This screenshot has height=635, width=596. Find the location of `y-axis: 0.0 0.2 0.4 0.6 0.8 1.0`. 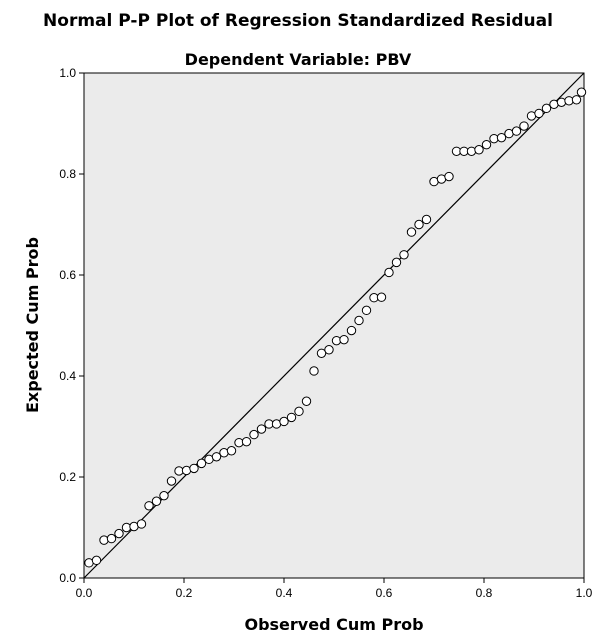

y-axis: 0.0 0.2 0.4 0.6 0.8 1.0 is located at coordinates (71, 325).